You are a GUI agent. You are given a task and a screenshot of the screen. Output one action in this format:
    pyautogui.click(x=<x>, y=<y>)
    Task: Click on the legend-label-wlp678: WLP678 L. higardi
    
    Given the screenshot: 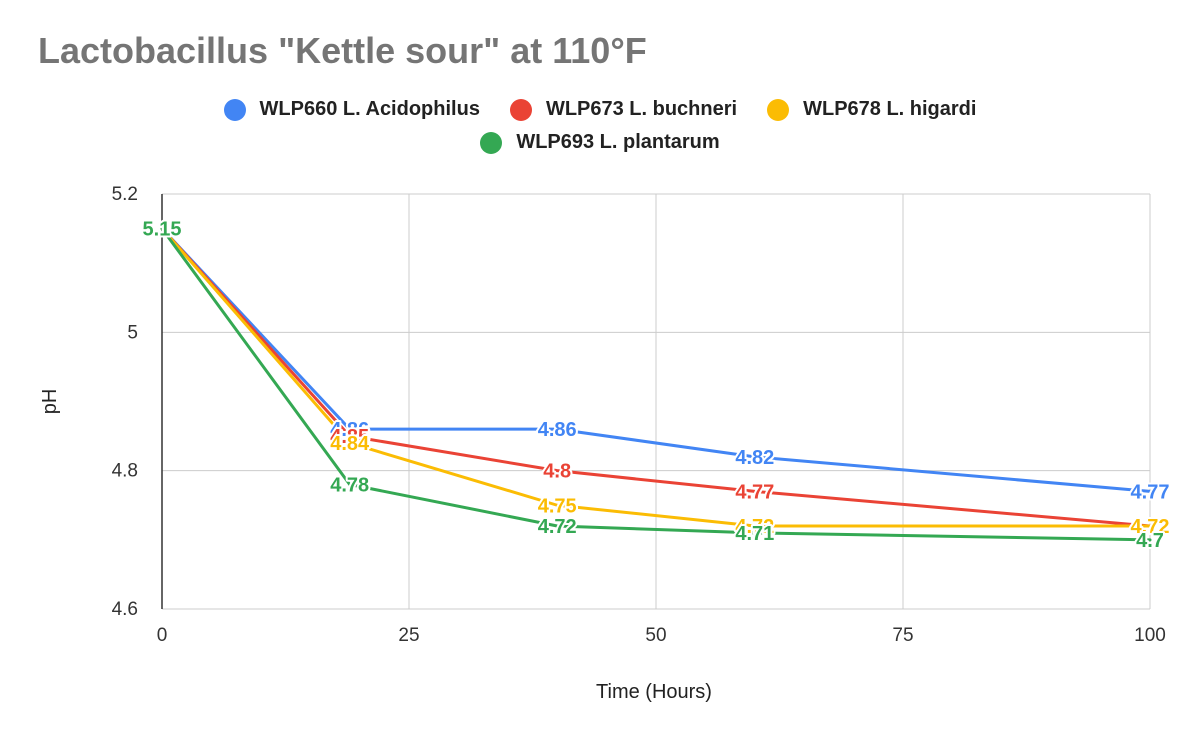 What is the action you would take?
    pyautogui.click(x=890, y=109)
    